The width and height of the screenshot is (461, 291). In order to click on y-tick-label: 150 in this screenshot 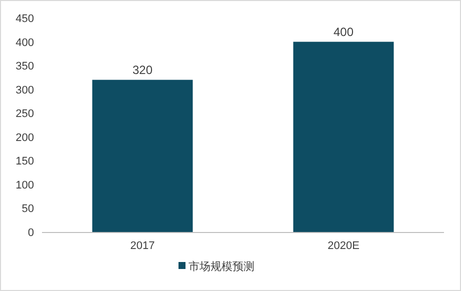, I will do `click(25, 162)`.